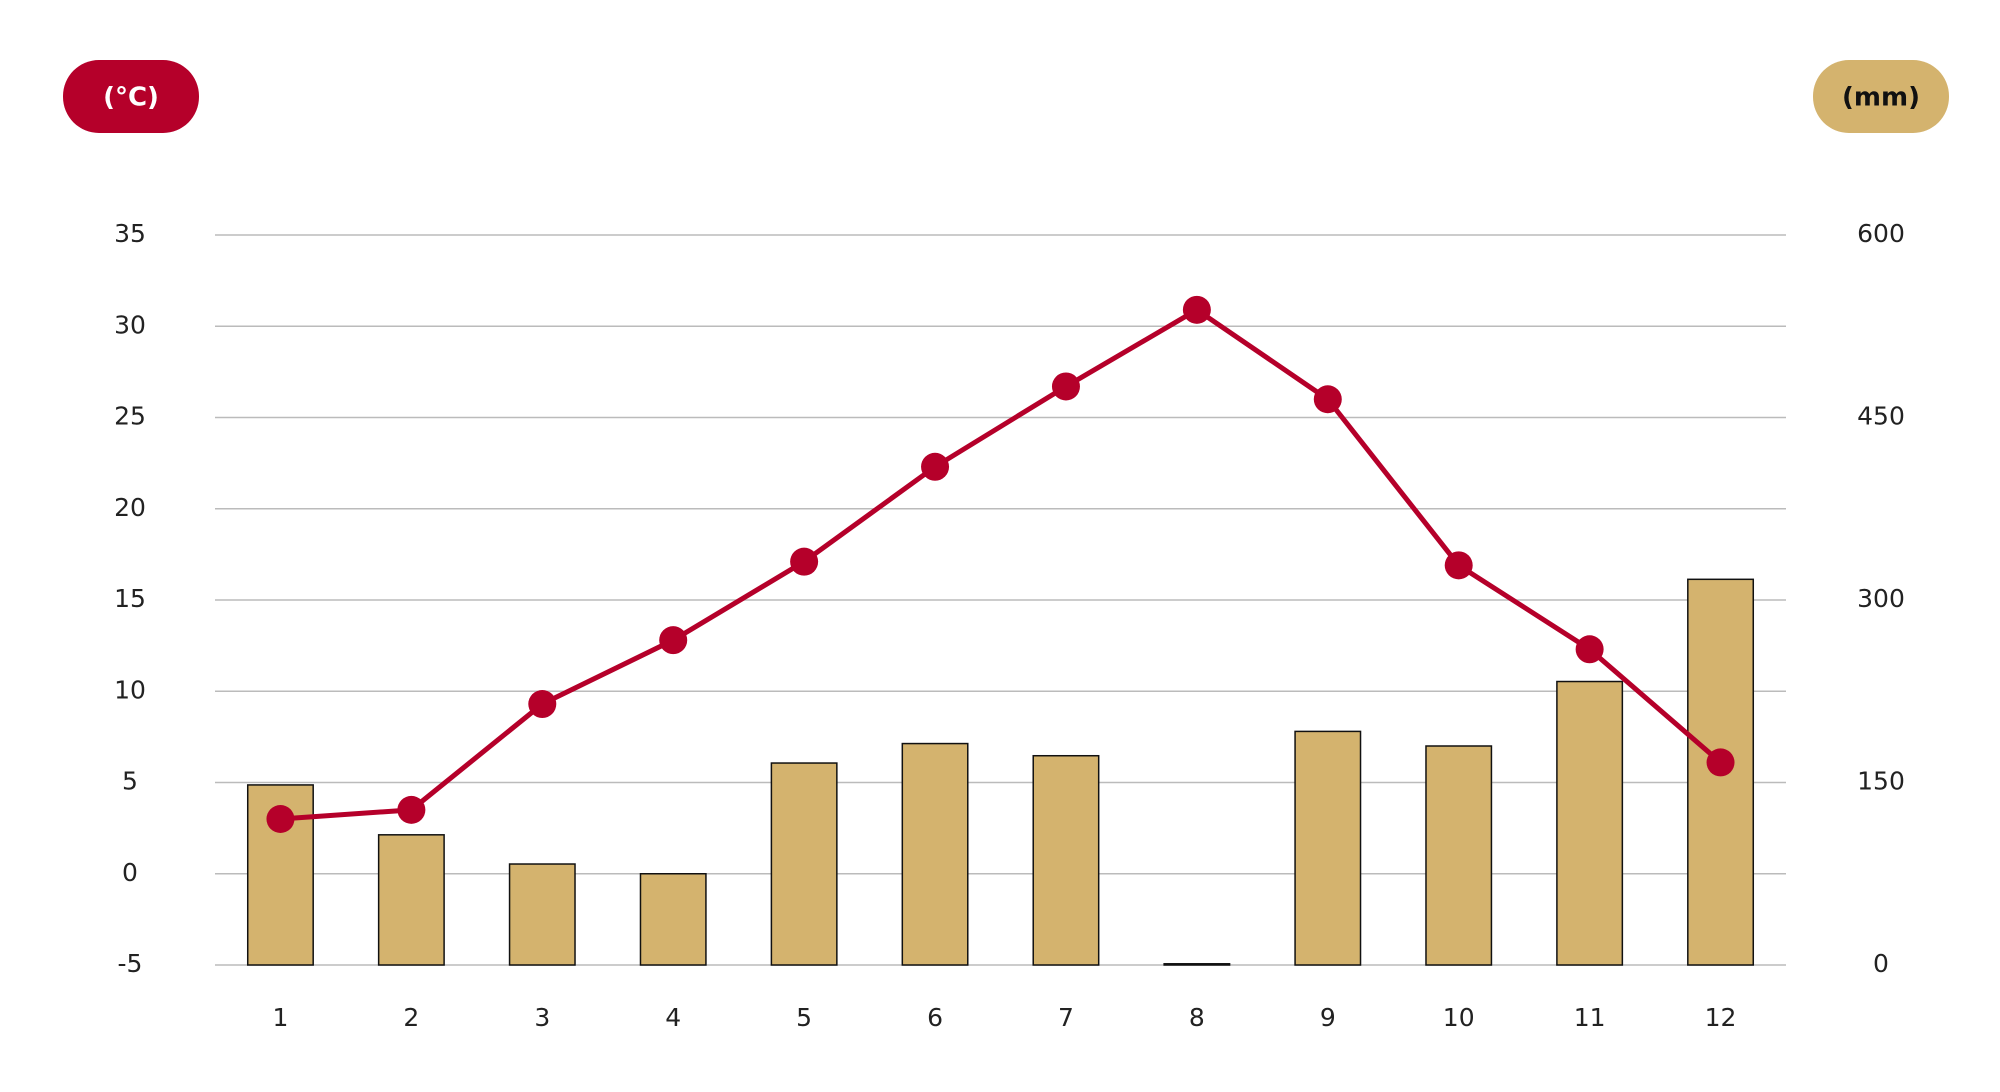  I want to click on y-tick-label: -5, so click(130, 963).